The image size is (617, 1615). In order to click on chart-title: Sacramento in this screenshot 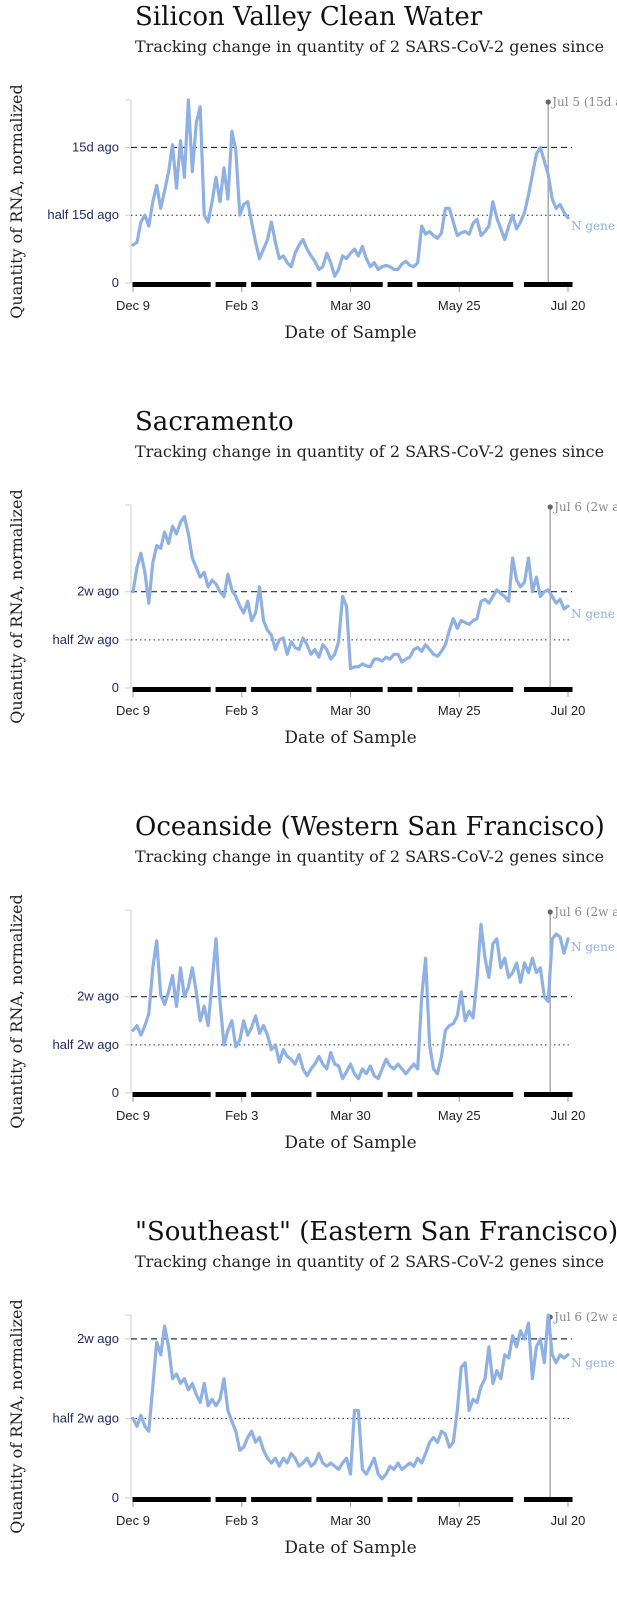, I will do `click(214, 422)`.